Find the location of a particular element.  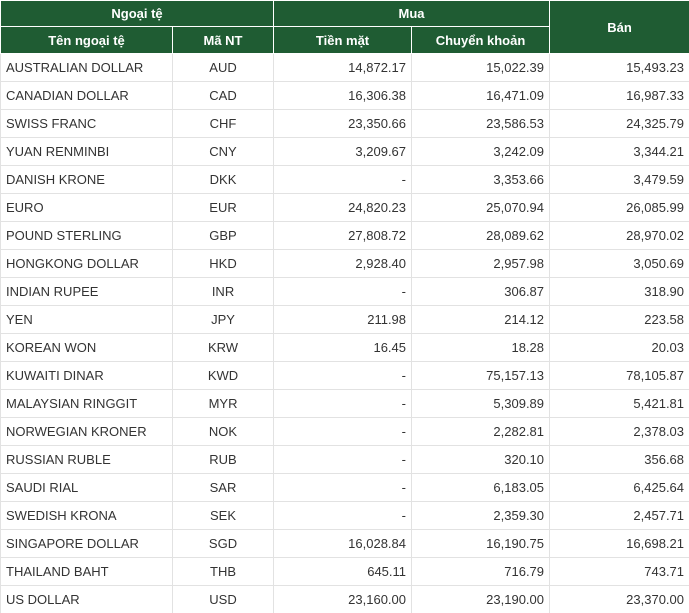

table-cell: YEN is located at coordinates (86, 319).